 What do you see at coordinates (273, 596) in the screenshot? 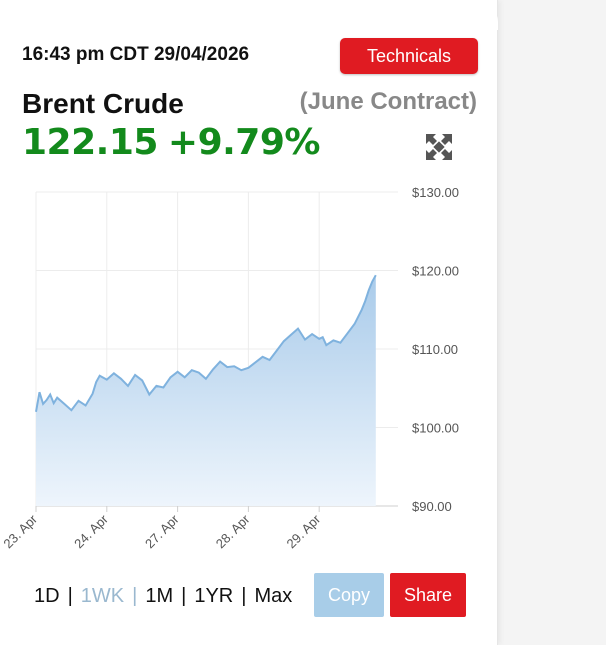
I see `period-max: Max` at bounding box center [273, 596].